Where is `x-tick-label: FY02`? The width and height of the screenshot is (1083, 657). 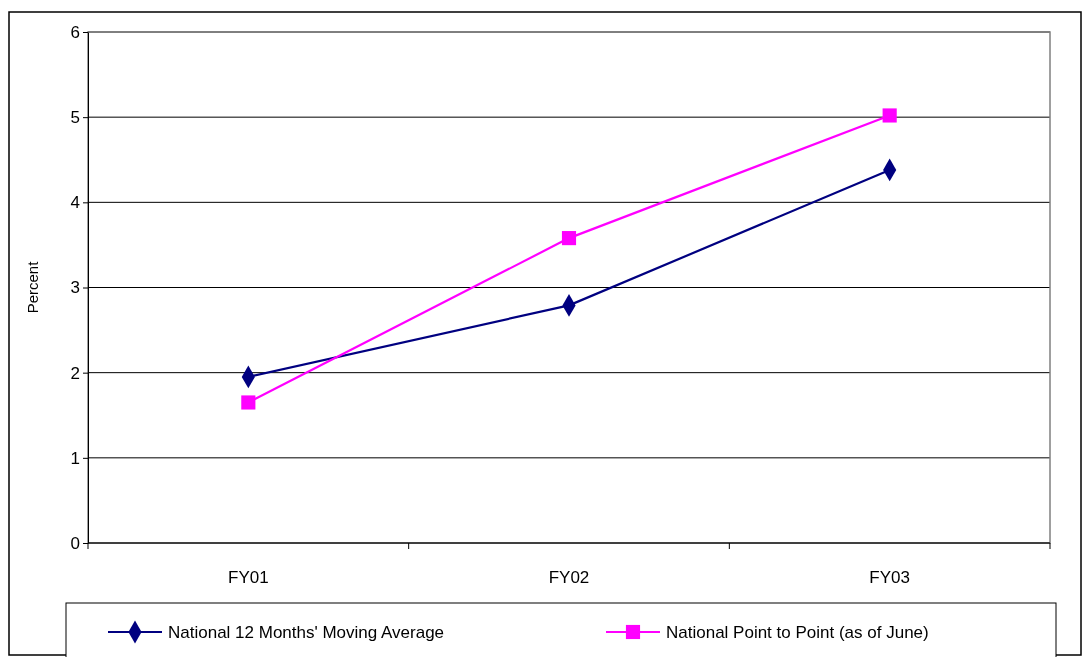
x-tick-label: FY02 is located at coordinates (569, 577).